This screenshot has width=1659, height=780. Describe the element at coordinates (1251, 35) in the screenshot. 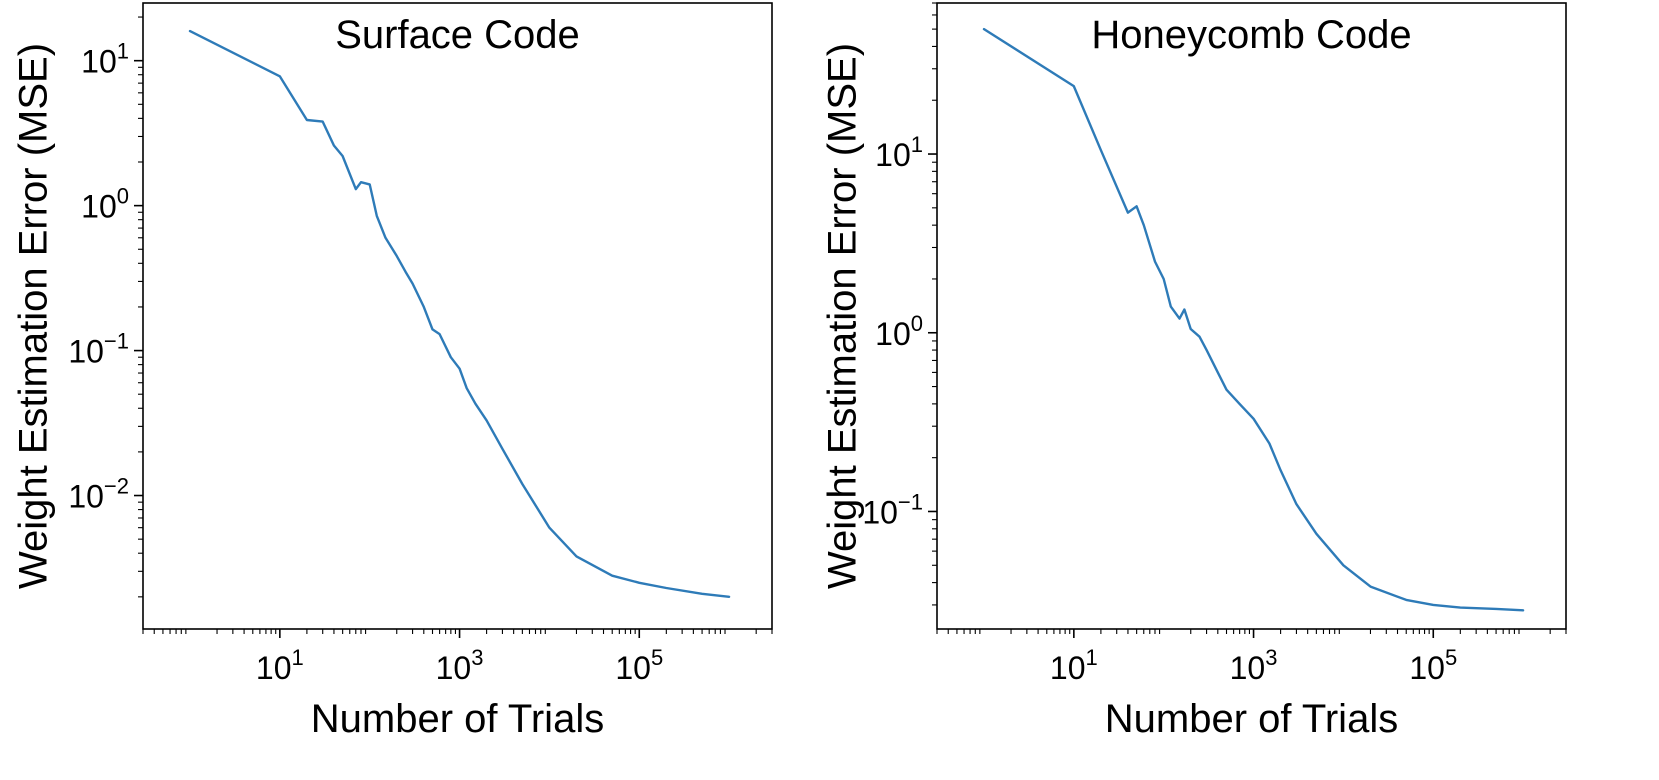

I see `chart-title: Honeycomb Code` at that location.